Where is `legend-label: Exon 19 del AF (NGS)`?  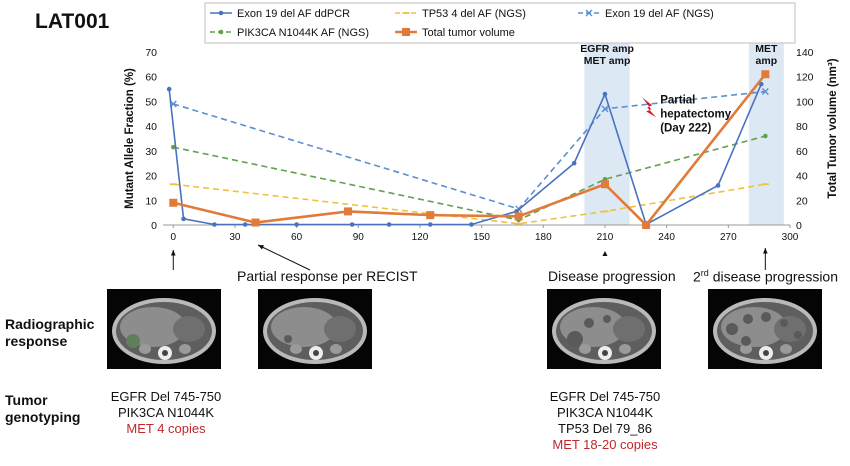 legend-label: Exon 19 del AF (NGS) is located at coordinates (659, 14).